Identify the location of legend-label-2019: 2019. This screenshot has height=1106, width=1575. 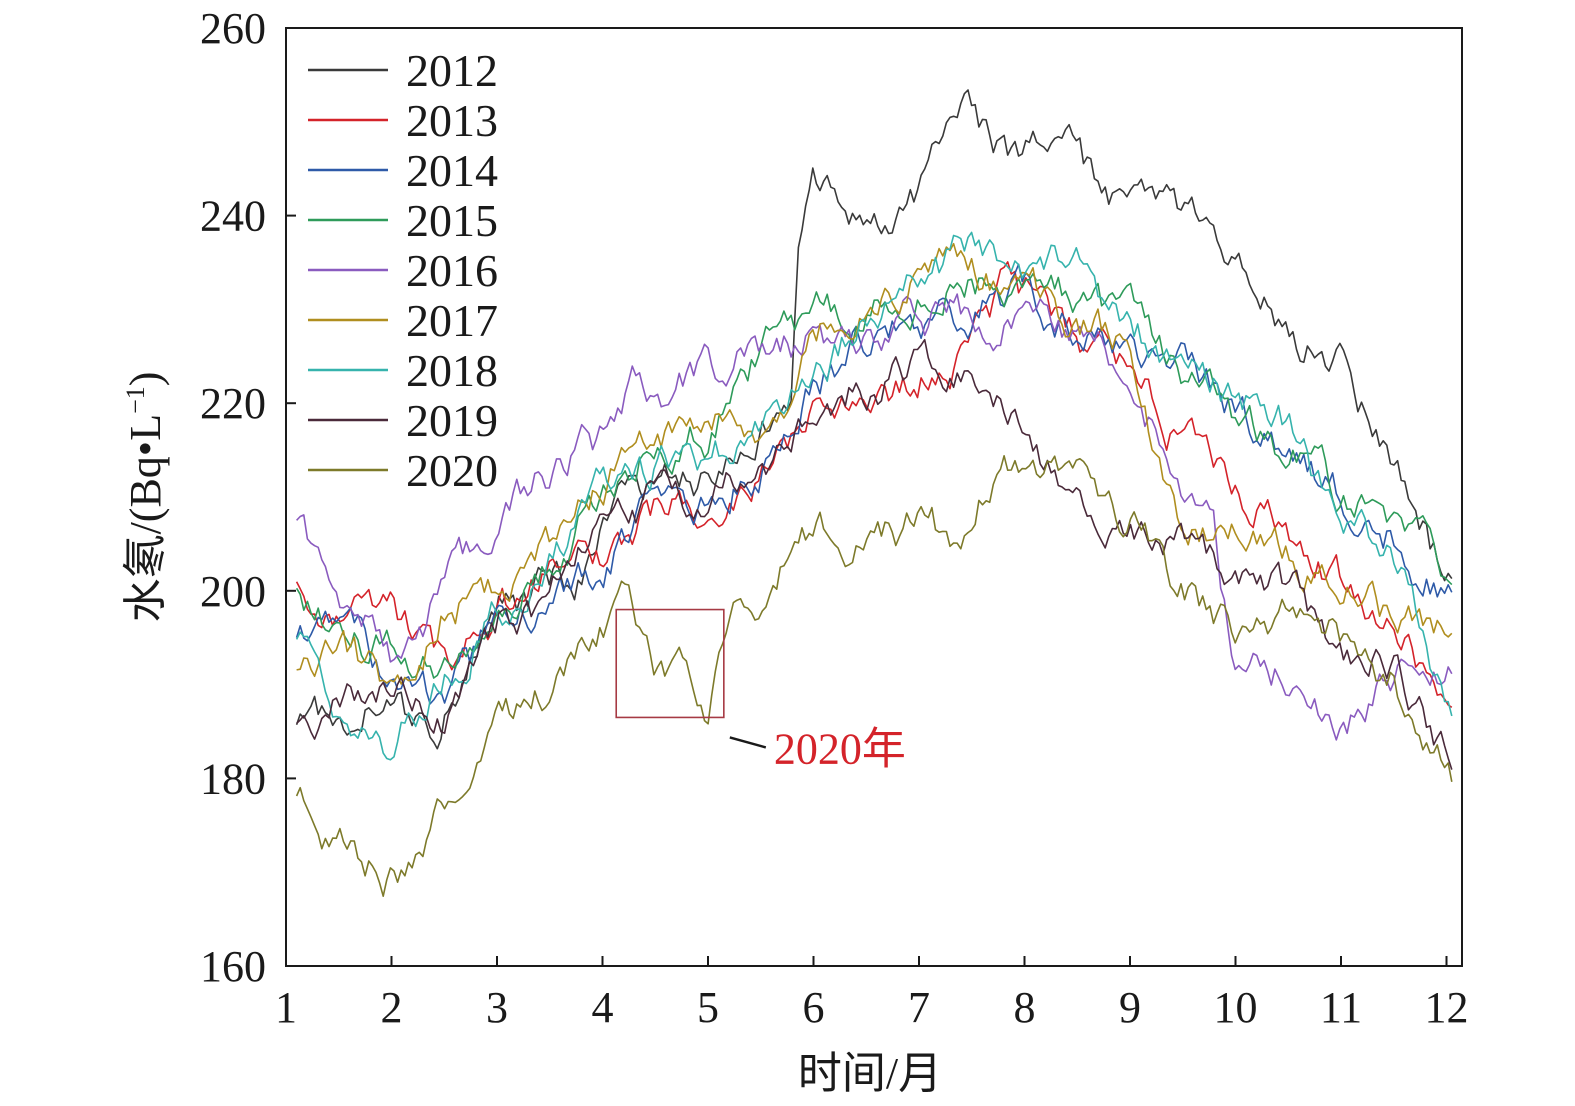
(452, 420).